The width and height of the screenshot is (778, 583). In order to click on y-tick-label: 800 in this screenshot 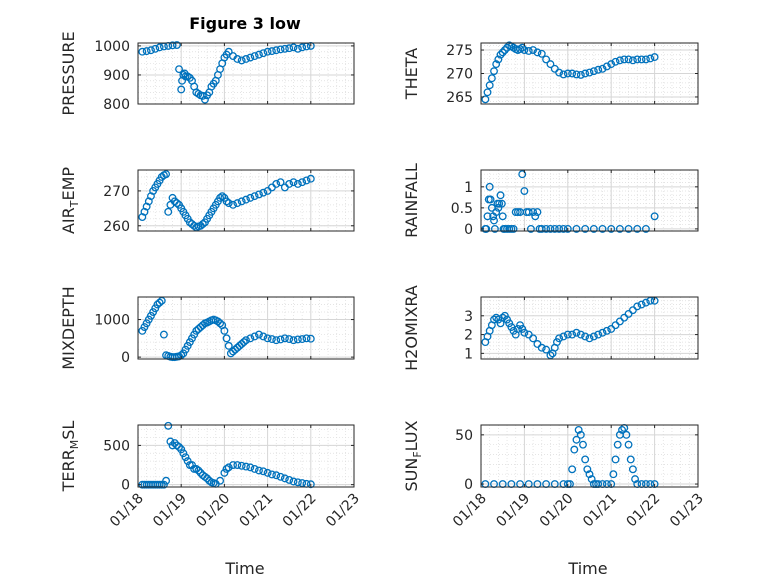, I will do `click(116, 105)`.